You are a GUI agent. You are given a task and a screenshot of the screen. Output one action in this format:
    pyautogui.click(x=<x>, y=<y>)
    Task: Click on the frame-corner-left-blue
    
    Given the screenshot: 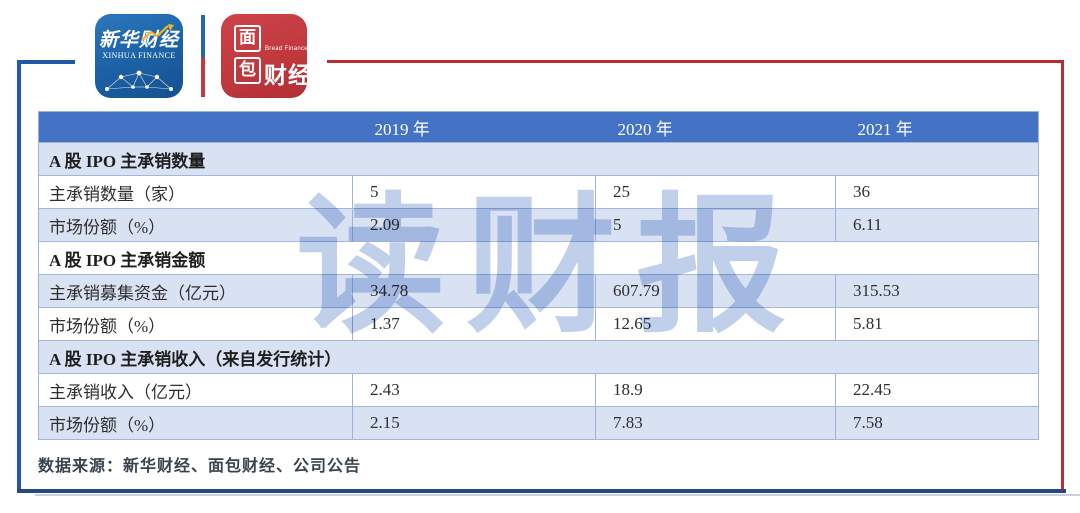 What is the action you would take?
    pyautogui.click(x=46, y=274)
    